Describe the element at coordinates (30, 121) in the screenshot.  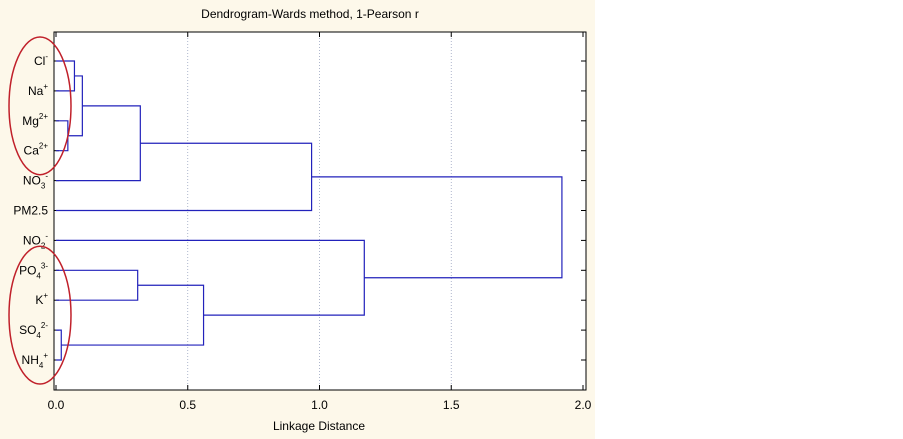
I see `leaf-label-base: Mg` at that location.